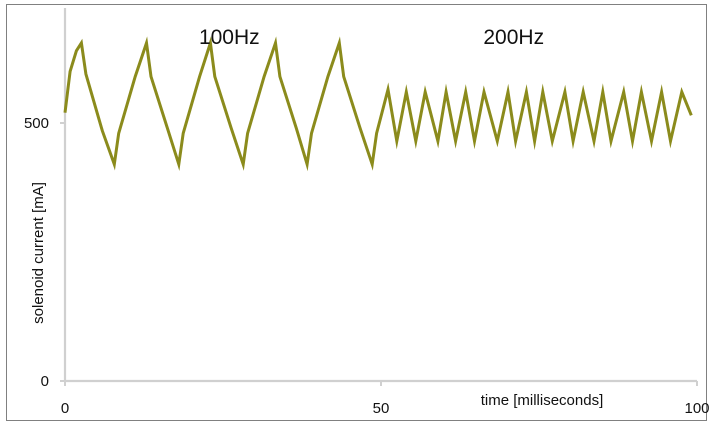 This screenshot has height=423, width=713. Describe the element at coordinates (45, 381) in the screenshot. I see `y-tick-label-0: 0` at that location.